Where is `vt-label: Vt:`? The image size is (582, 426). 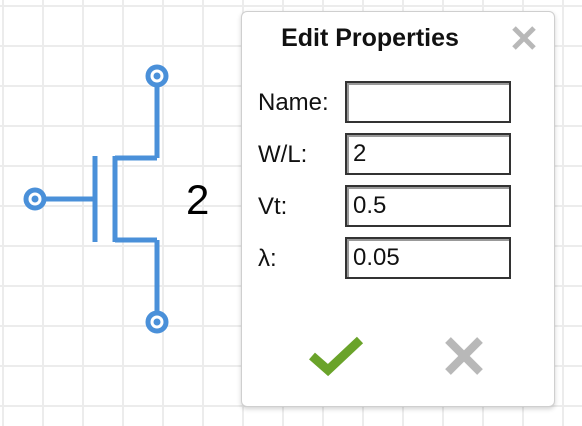
vt-label: Vt: is located at coordinates (273, 206).